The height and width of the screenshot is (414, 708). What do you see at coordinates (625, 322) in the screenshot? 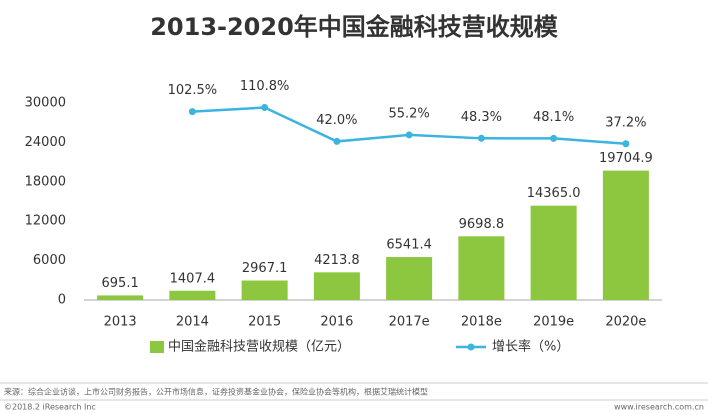
I see `x-tick-label: 2020e` at bounding box center [625, 322].